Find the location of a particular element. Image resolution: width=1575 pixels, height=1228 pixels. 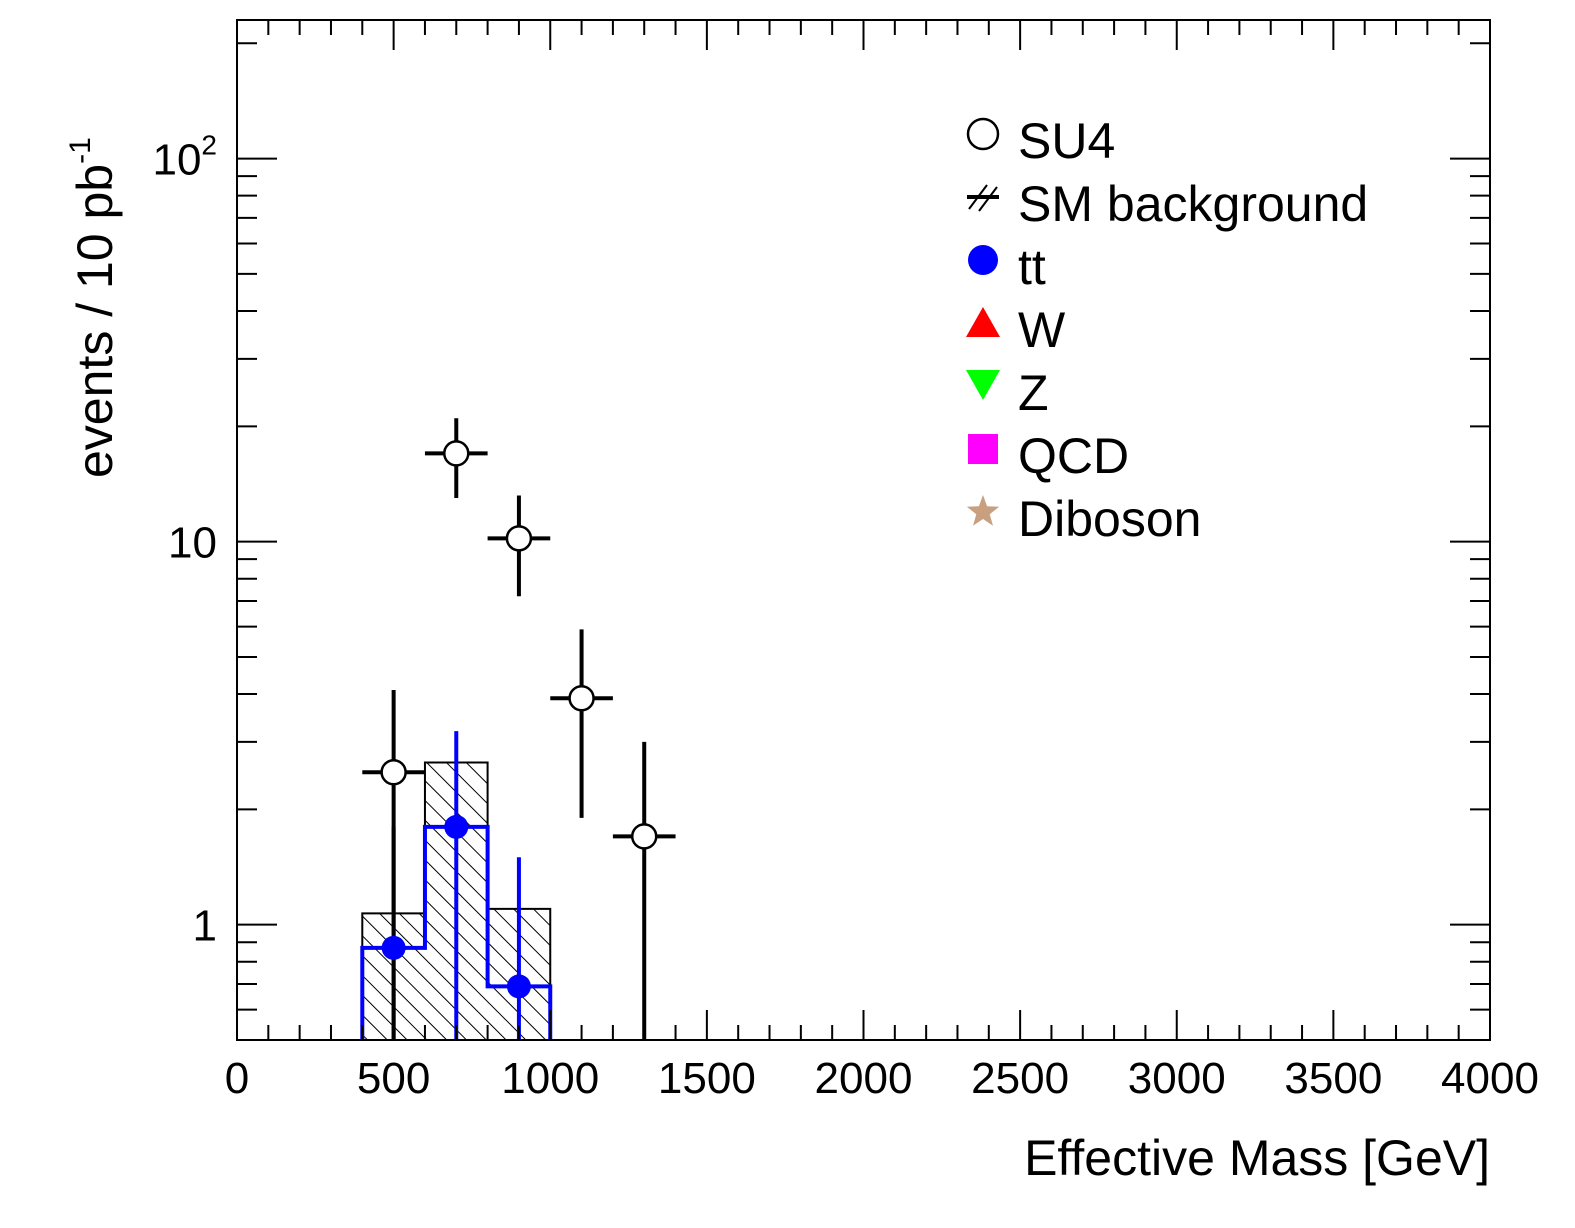

y-axis-title-main: events / 10 pb is located at coordinates (95, 321).